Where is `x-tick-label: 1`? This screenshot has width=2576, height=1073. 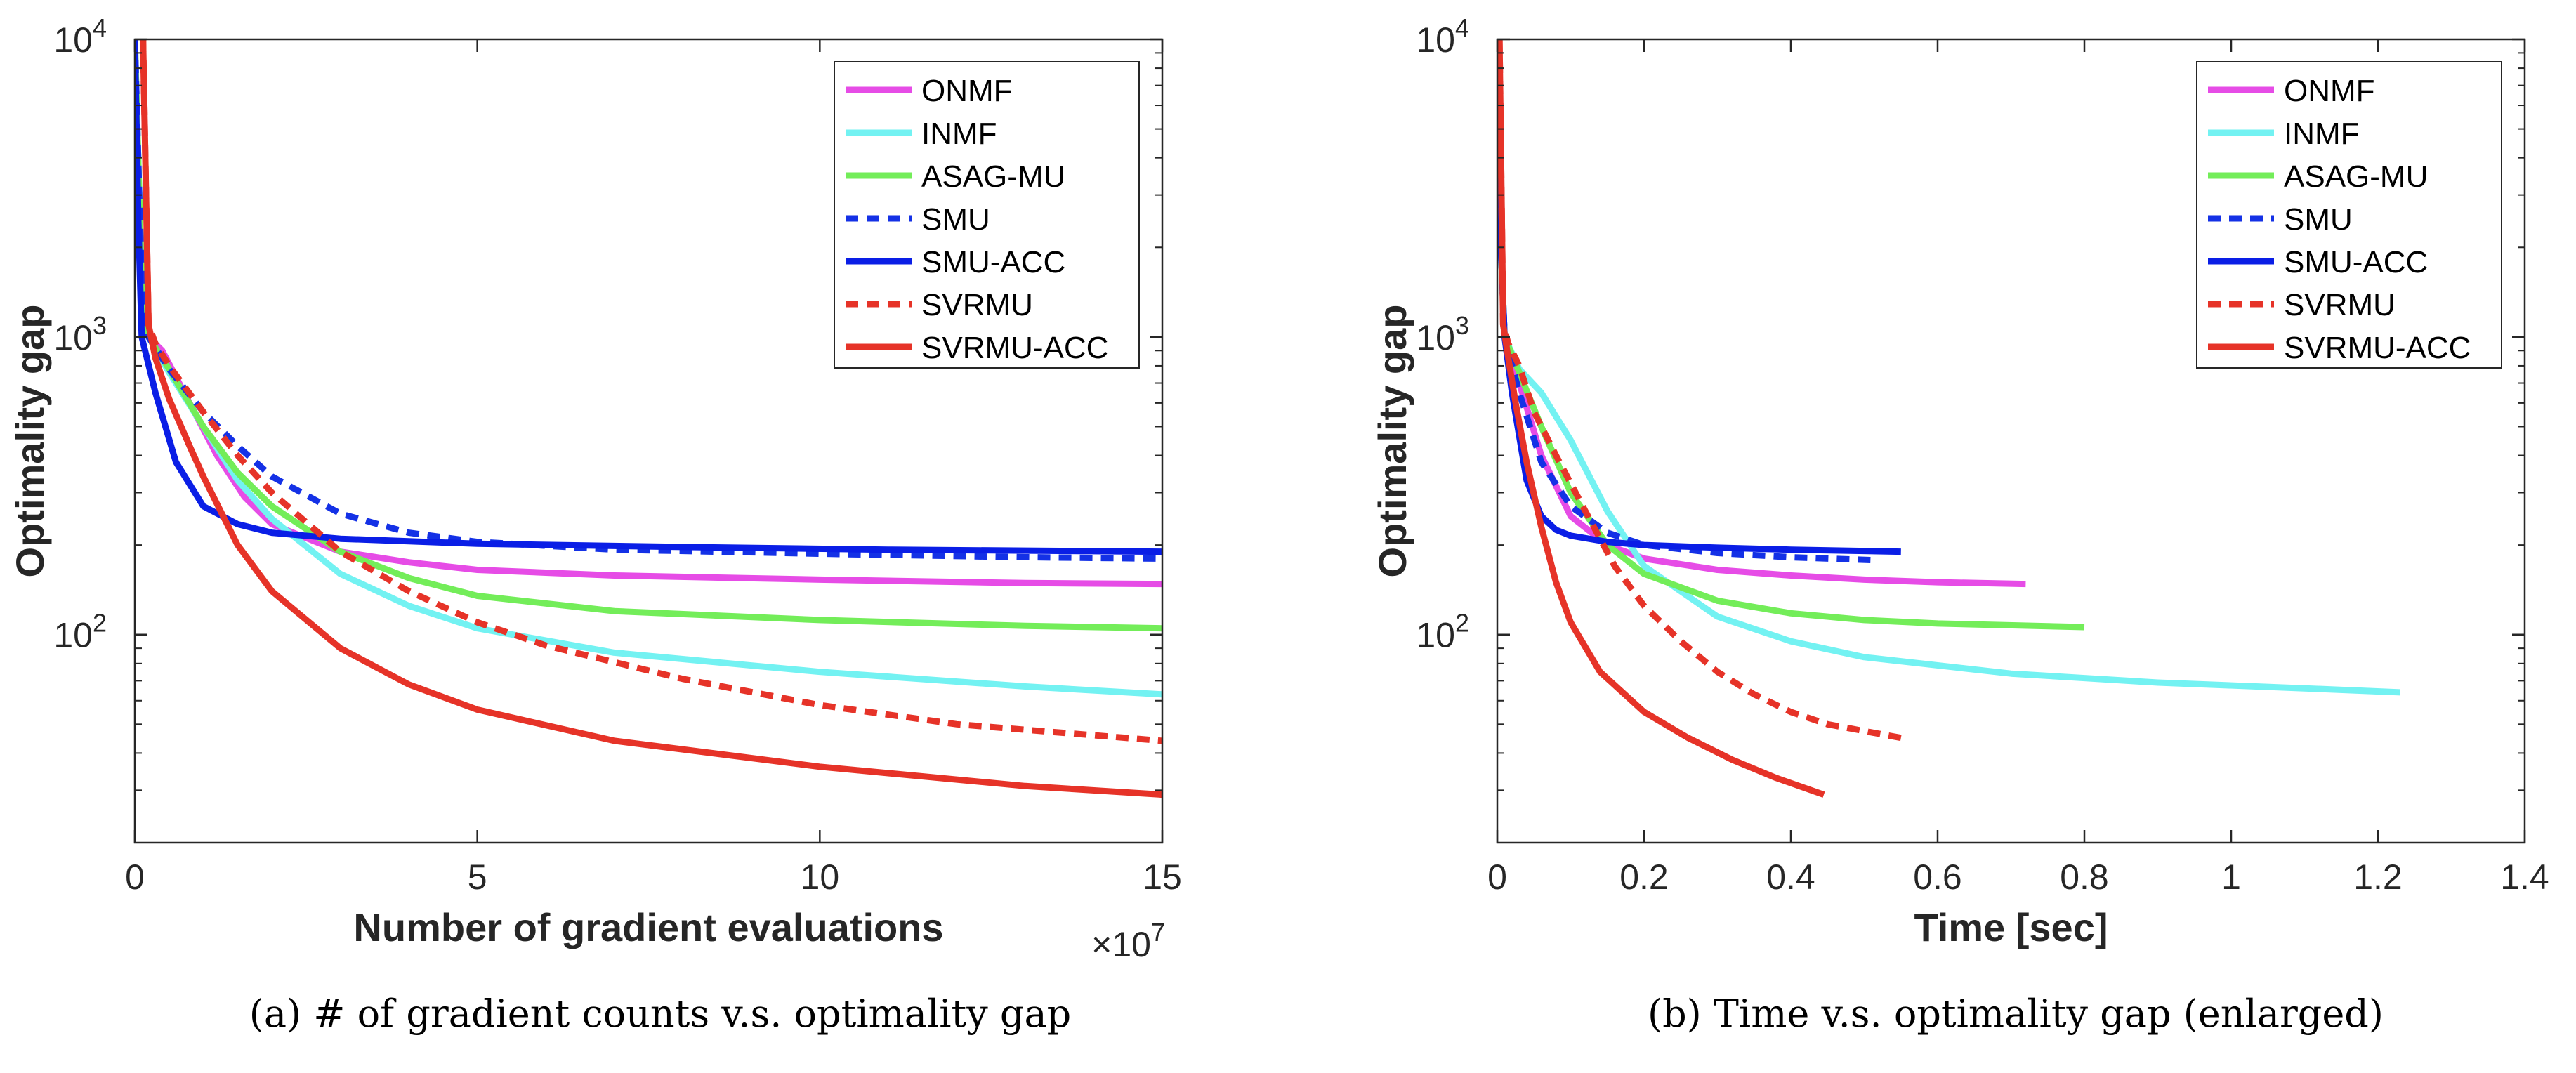 x-tick-label: 1 is located at coordinates (2231, 877).